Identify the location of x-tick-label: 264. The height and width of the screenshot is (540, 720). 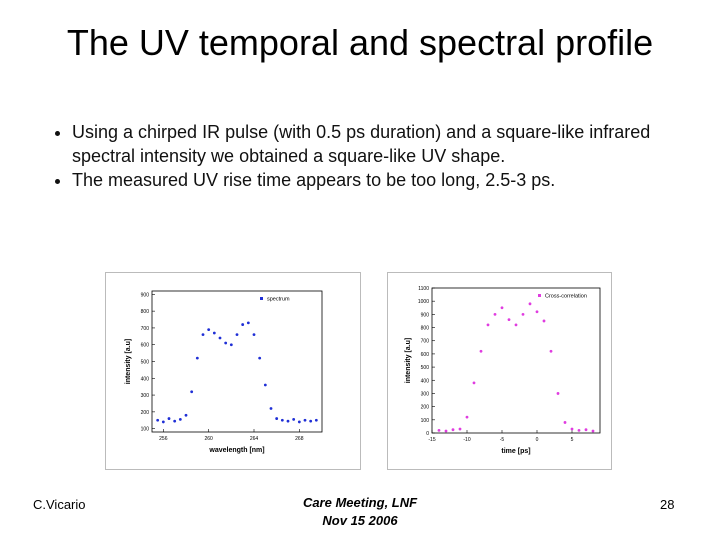
(254, 439).